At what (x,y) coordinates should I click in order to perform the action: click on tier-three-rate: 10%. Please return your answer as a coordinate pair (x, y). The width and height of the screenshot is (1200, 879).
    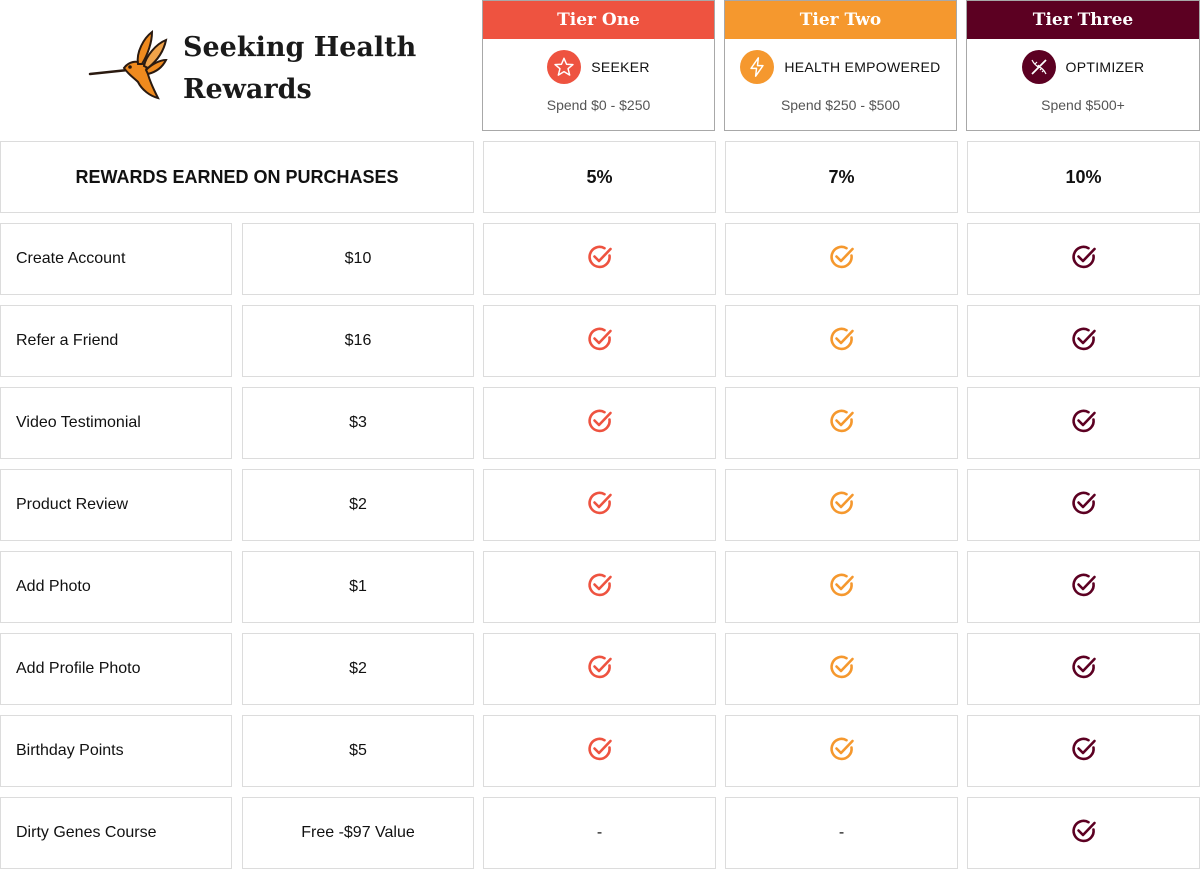
    Looking at the image, I should click on (1083, 177).